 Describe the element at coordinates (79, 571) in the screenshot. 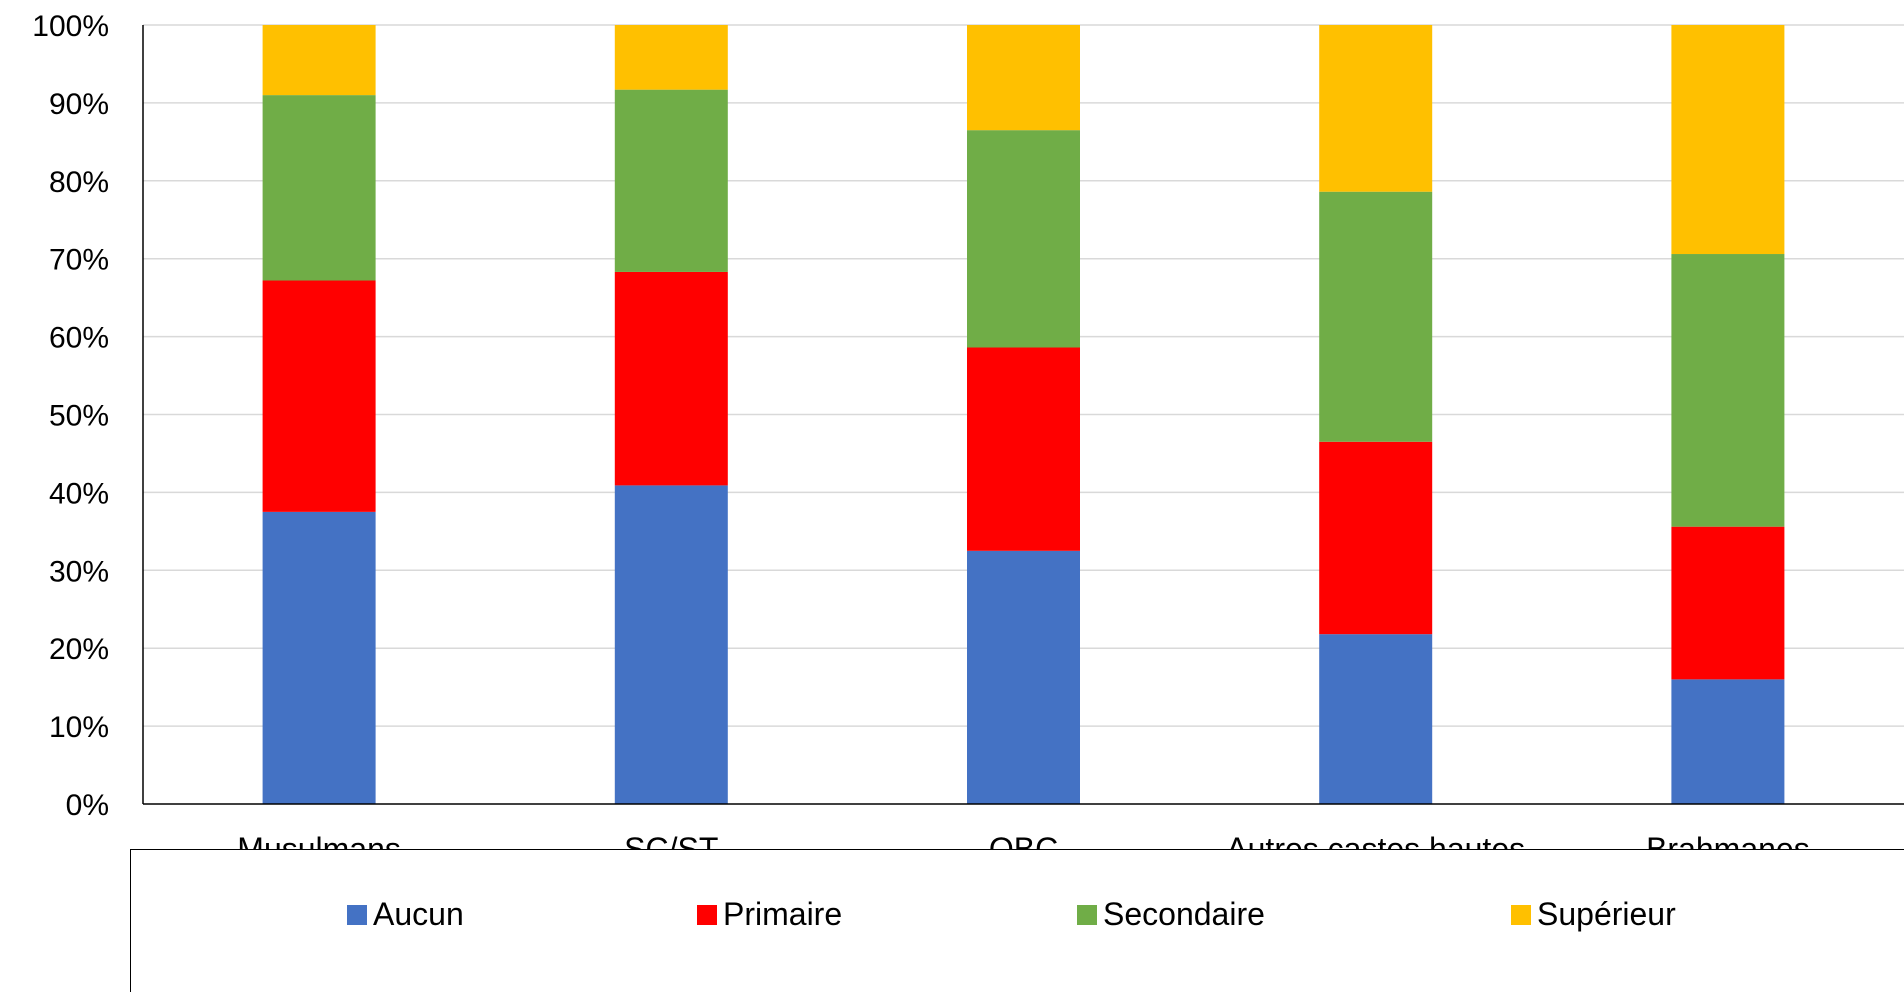

I see `y-tick-label: 30%` at that location.